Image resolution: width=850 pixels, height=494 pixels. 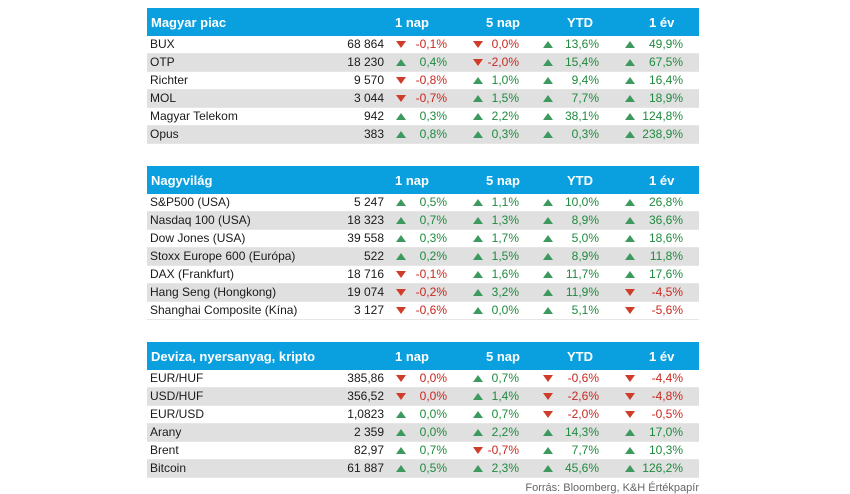 I want to click on instrument-name: Stoxx Europe 600 (Európa), so click(x=223, y=256).